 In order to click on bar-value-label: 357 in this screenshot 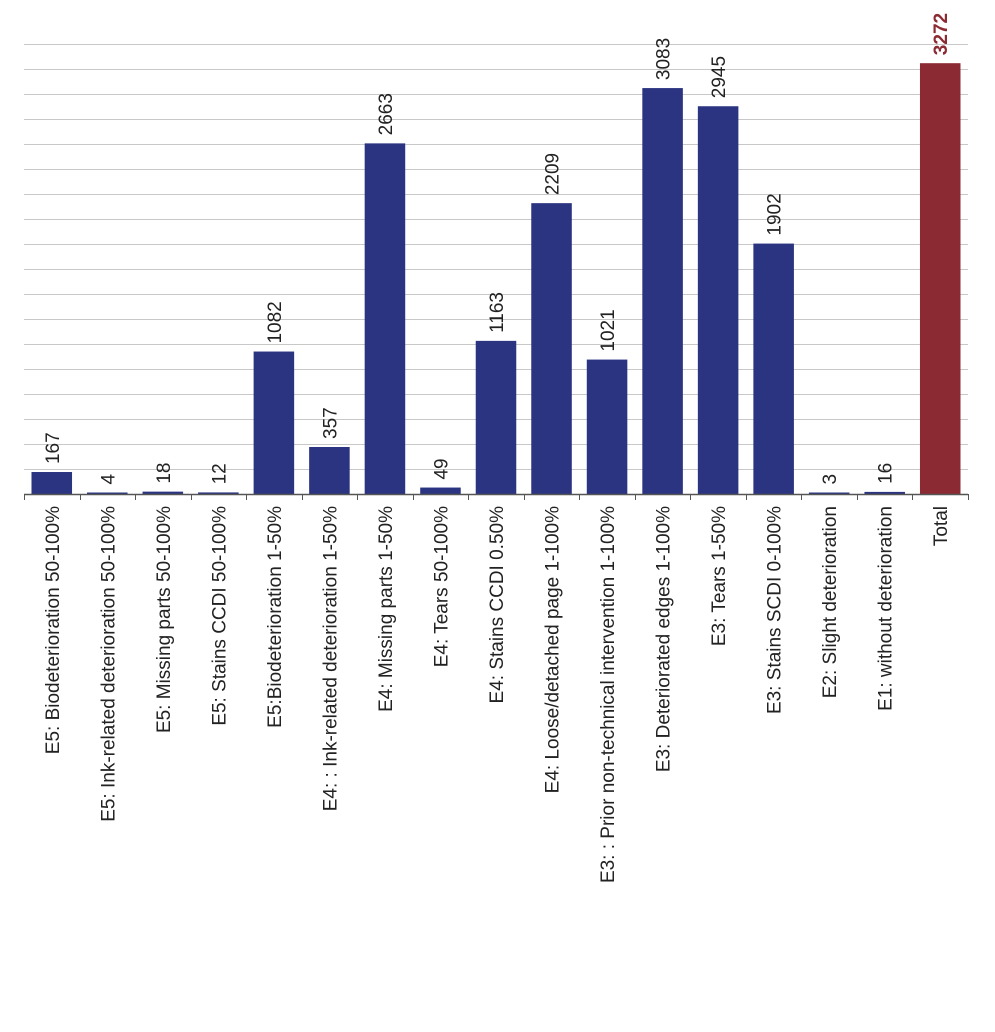, I will do `click(330, 423)`.